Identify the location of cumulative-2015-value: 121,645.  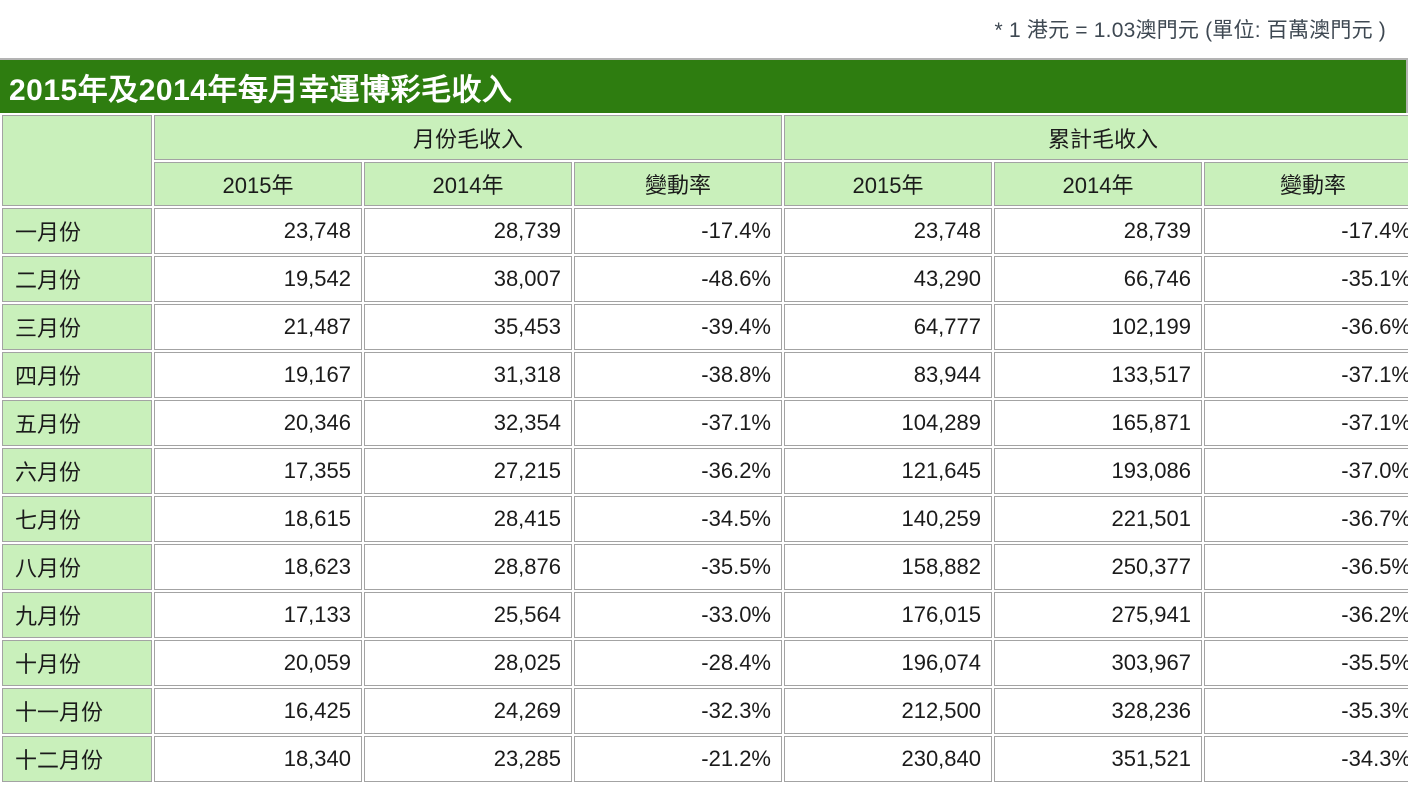
(888, 471).